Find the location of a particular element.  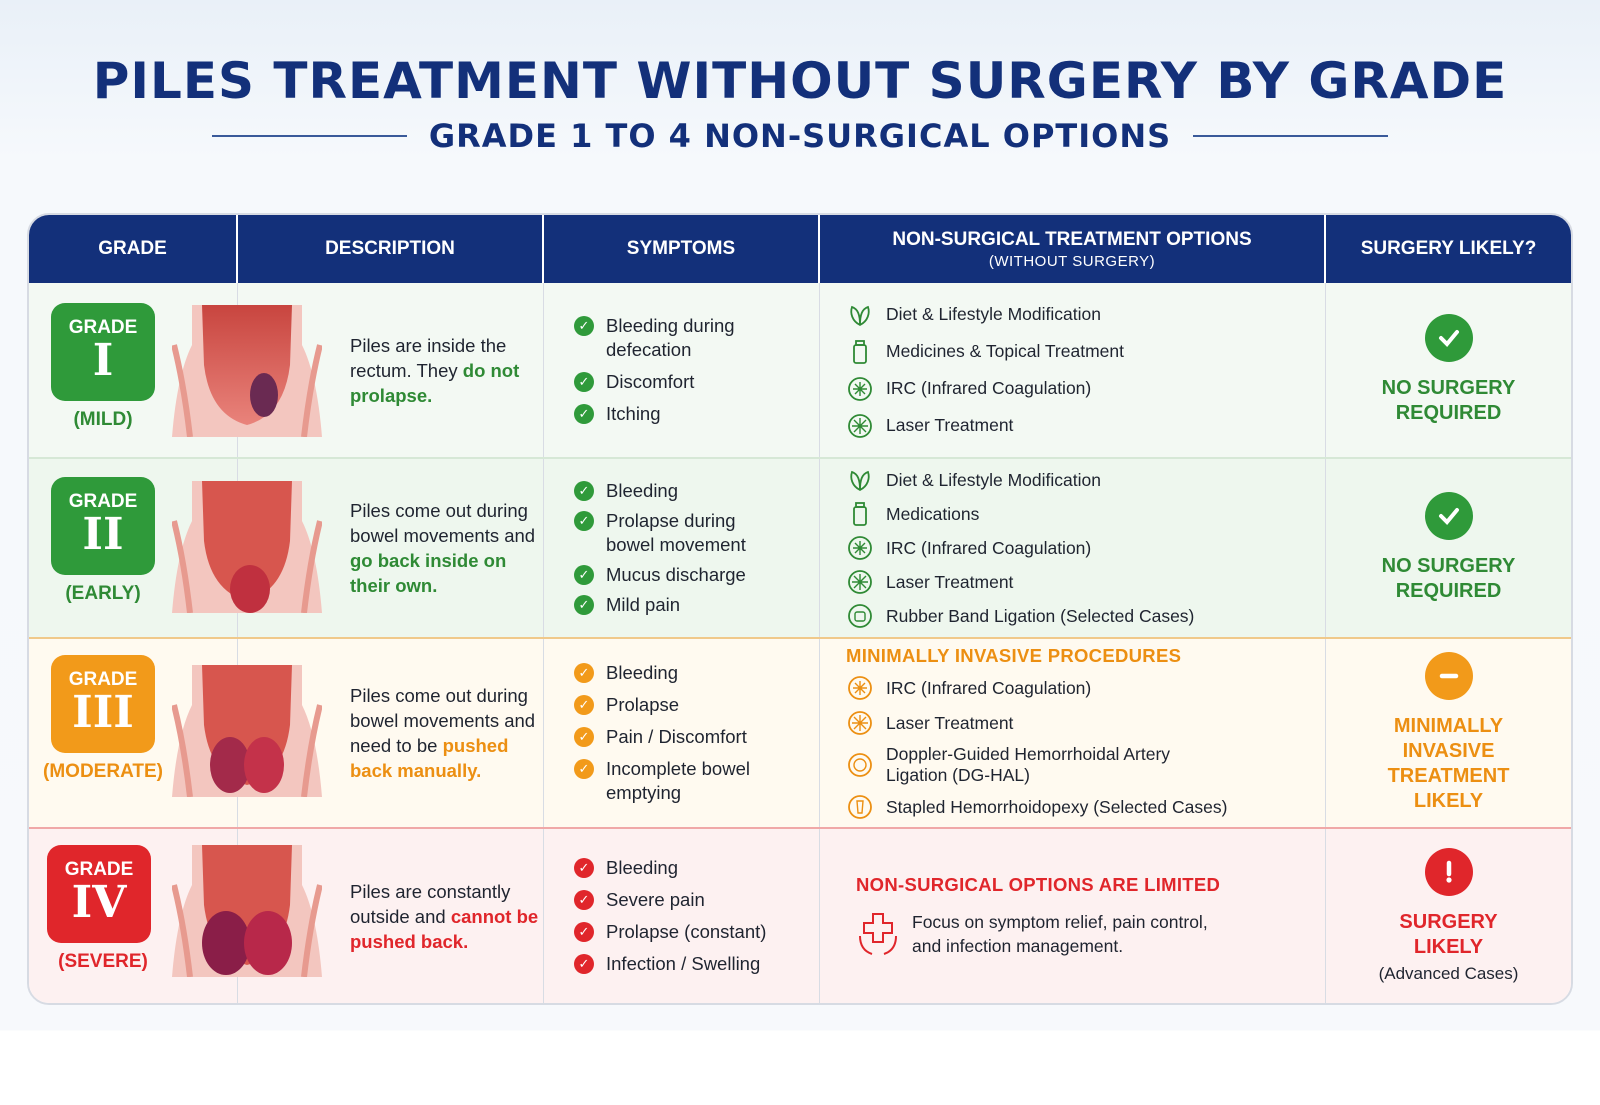

treatment-item: Medications is located at coordinates (1085, 514).